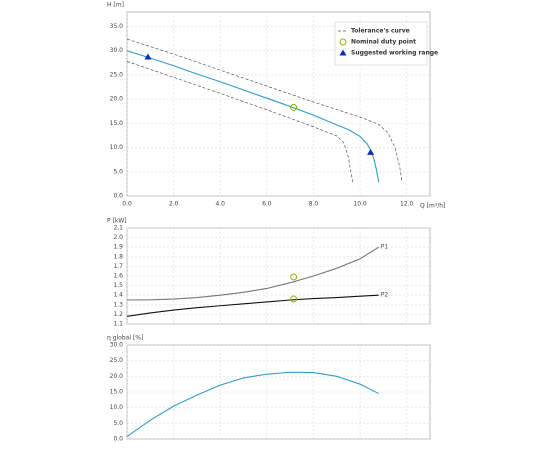 The width and height of the screenshot is (550, 450). What do you see at coordinates (118, 295) in the screenshot?
I see `y-tick-label: 1.4` at bounding box center [118, 295].